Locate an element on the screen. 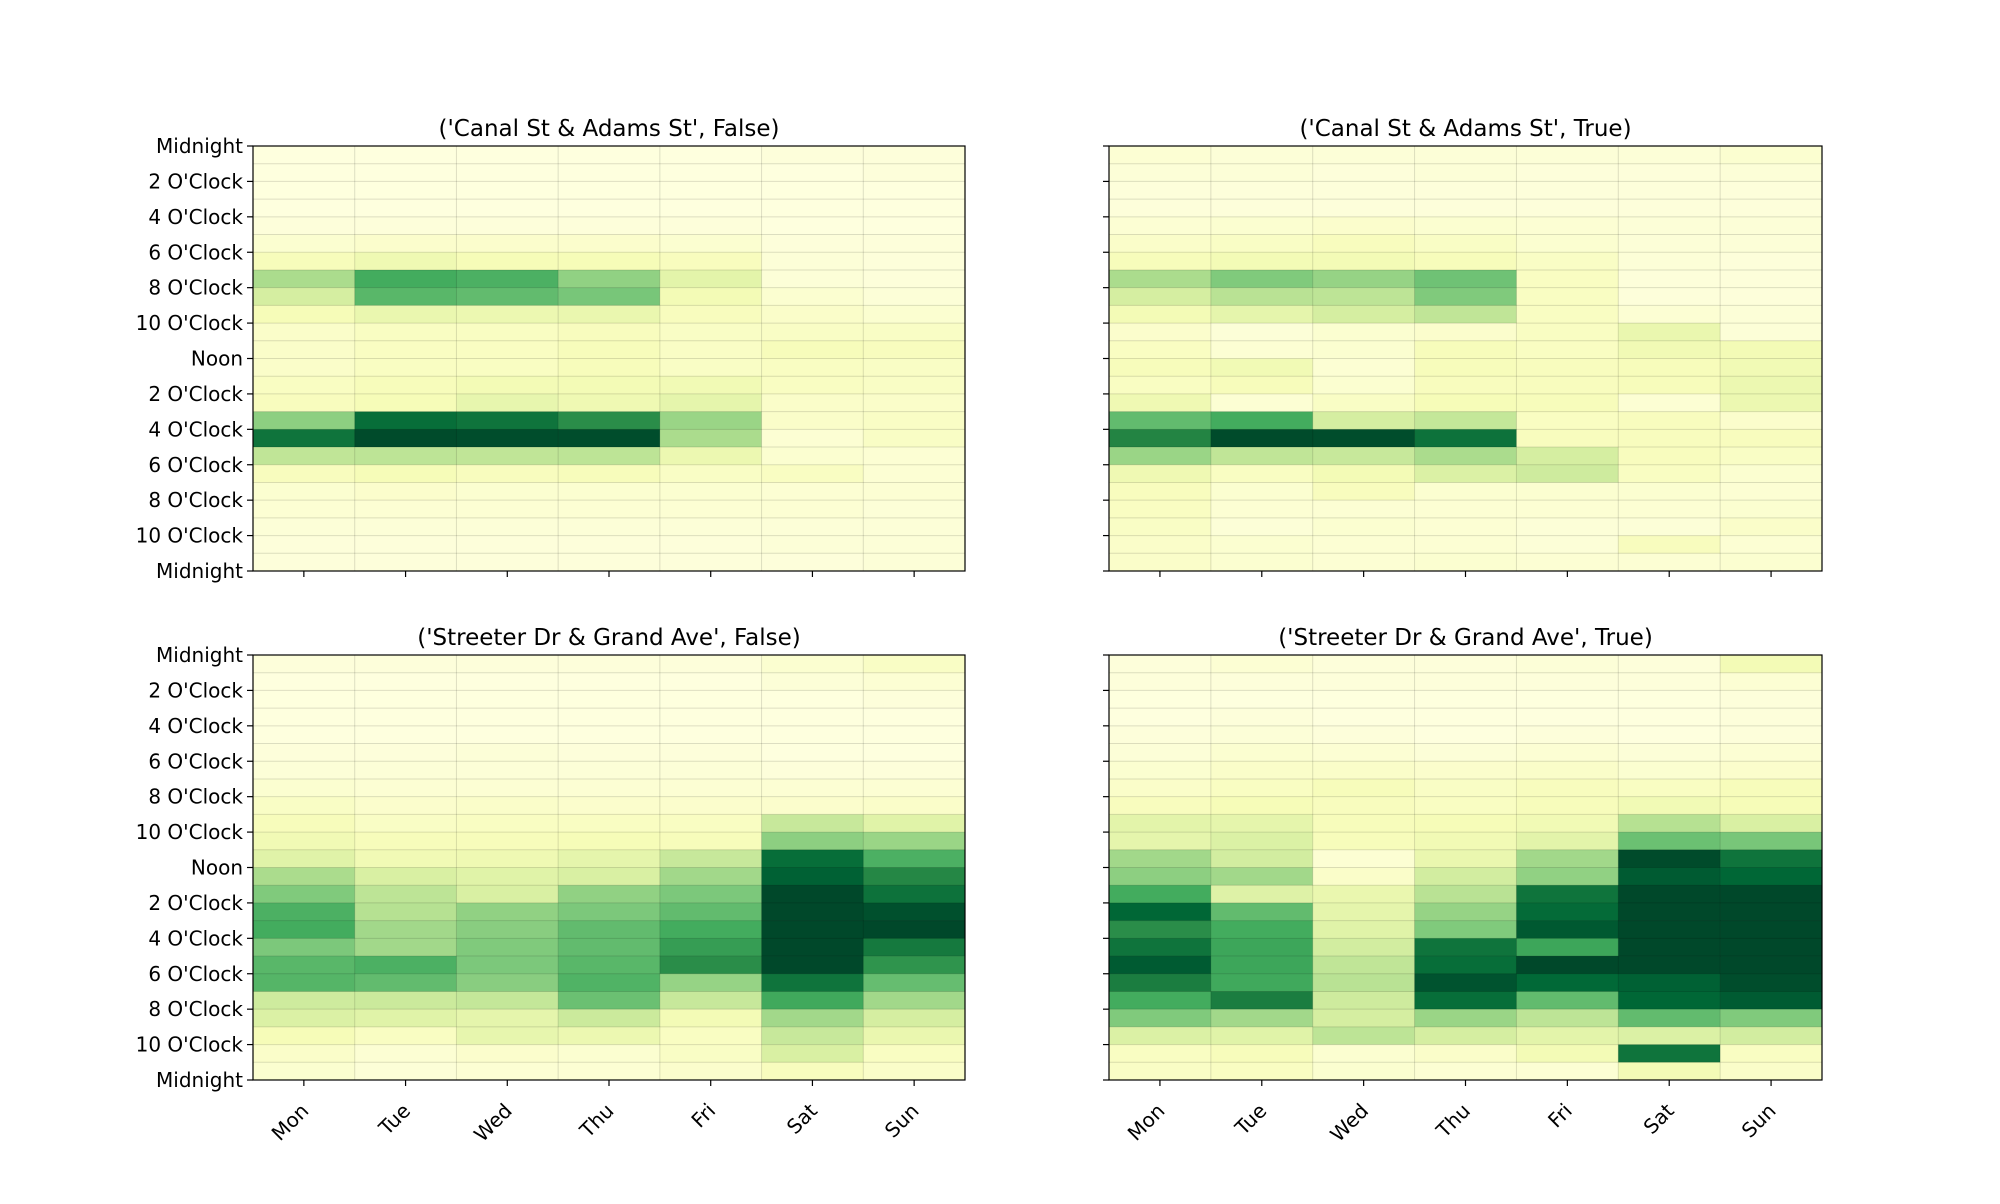  heatmap-panel-2: ('Canal St & Adams St', True) is located at coordinates (1463, 346).